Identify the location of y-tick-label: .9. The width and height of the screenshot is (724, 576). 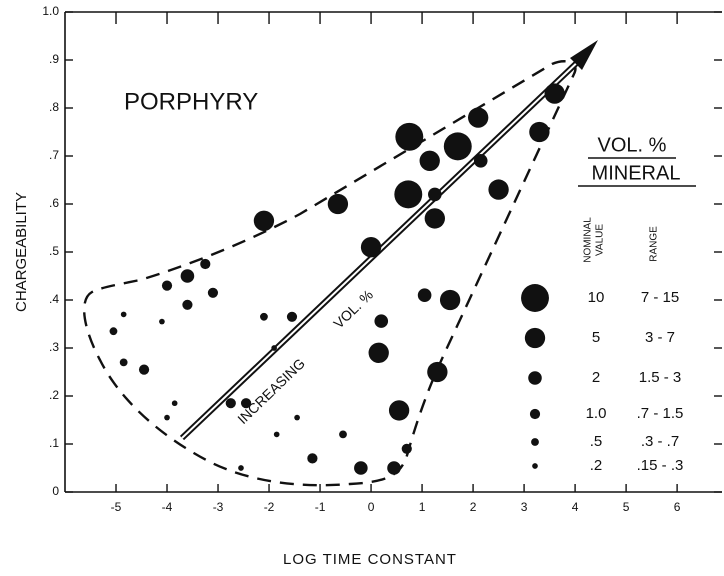
(54, 59).